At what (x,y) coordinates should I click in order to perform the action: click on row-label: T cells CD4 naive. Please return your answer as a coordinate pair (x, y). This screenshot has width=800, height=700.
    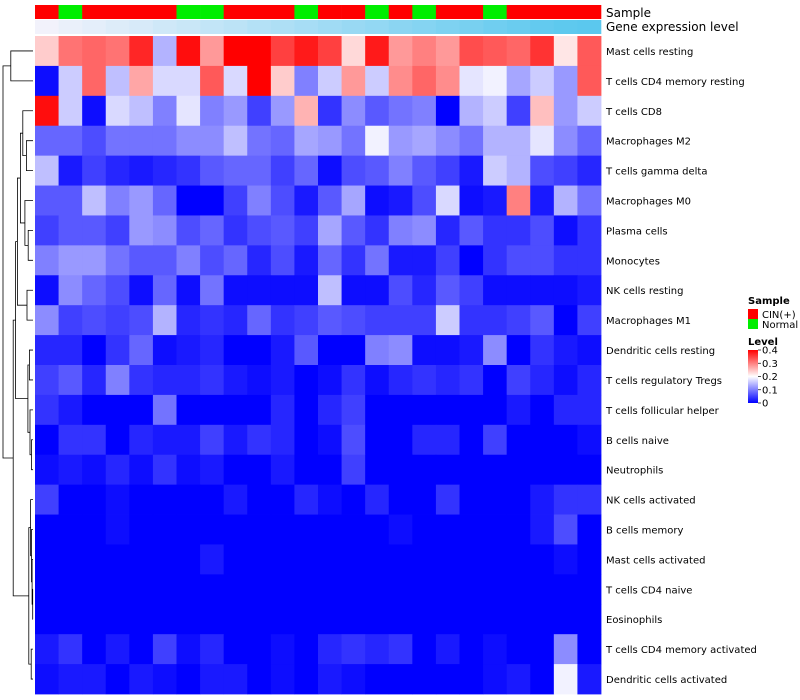
    Looking at the image, I should click on (648, 590).